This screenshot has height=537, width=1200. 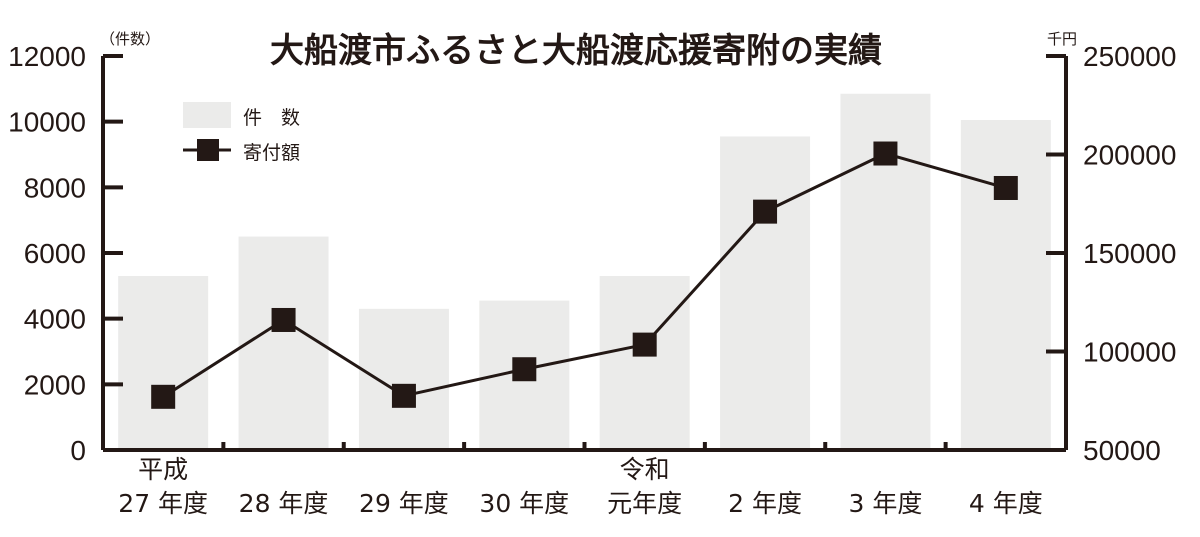 What do you see at coordinates (1122, 450) in the screenshot?
I see `right-tick-label-0: 50000` at bounding box center [1122, 450].